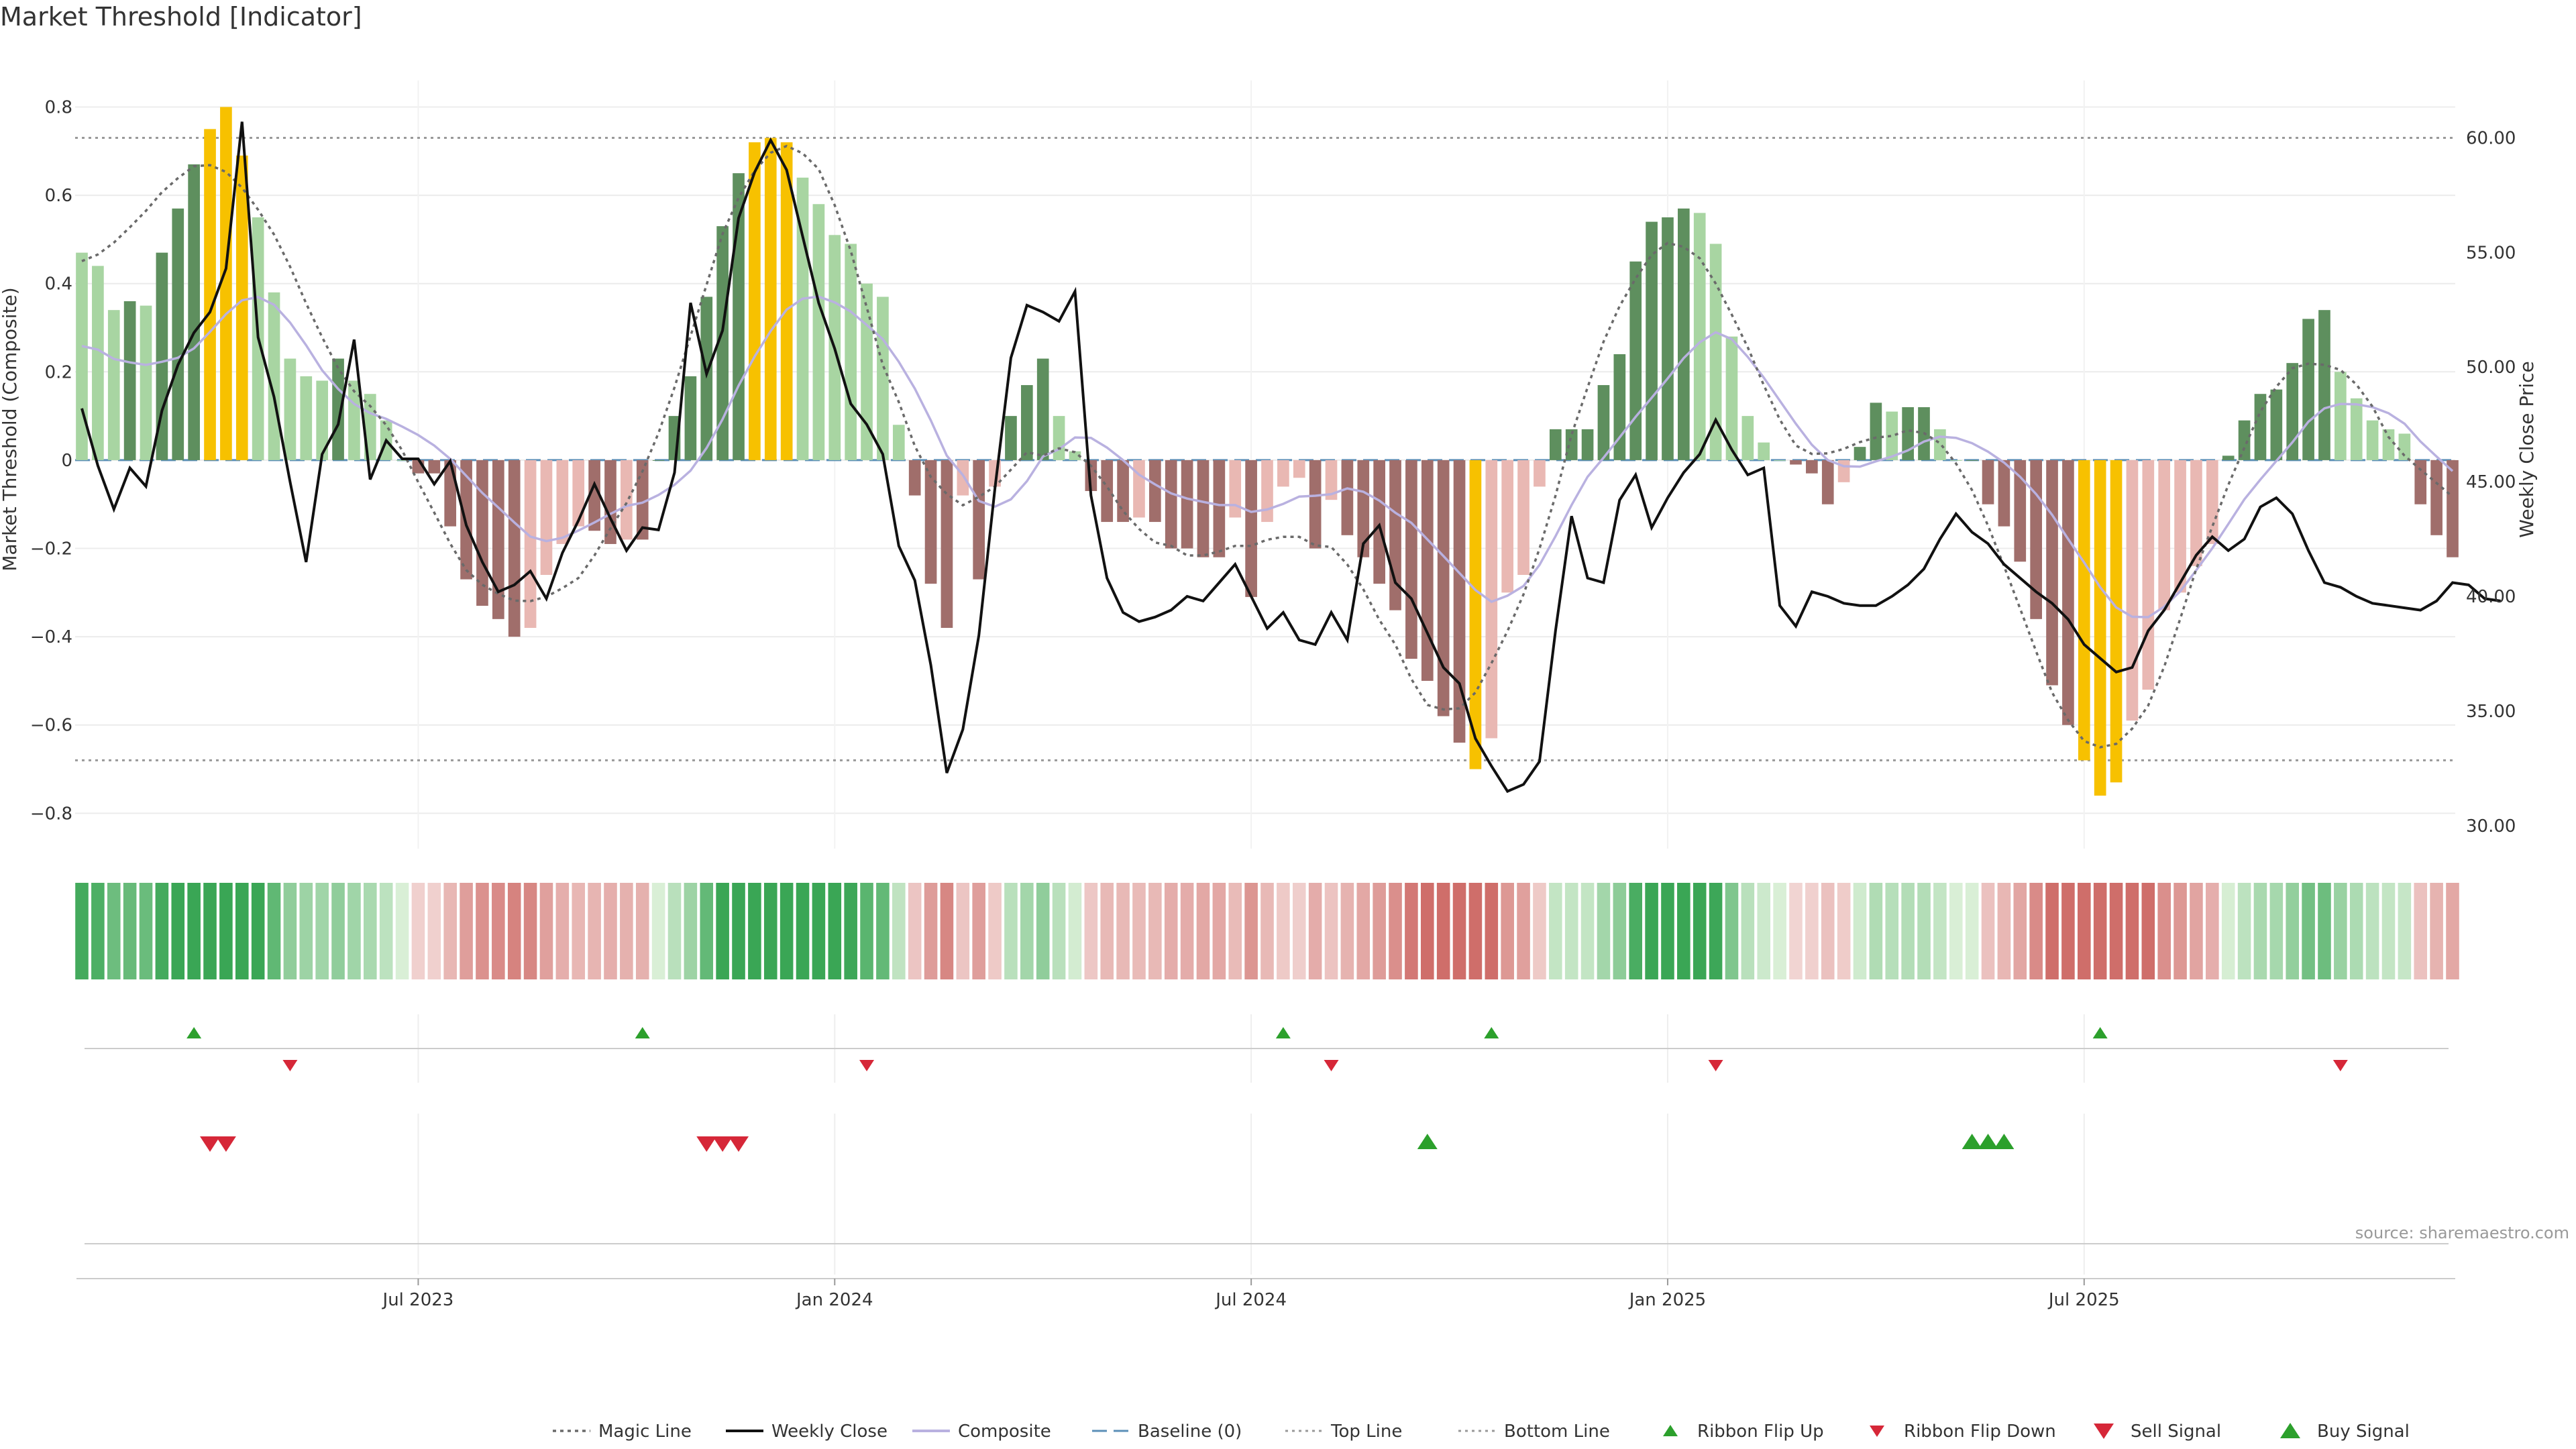 The height and width of the screenshot is (1449, 2576). Describe the element at coordinates (2462, 1233) in the screenshot. I see `source-label: source: sharemaestro.com` at that location.